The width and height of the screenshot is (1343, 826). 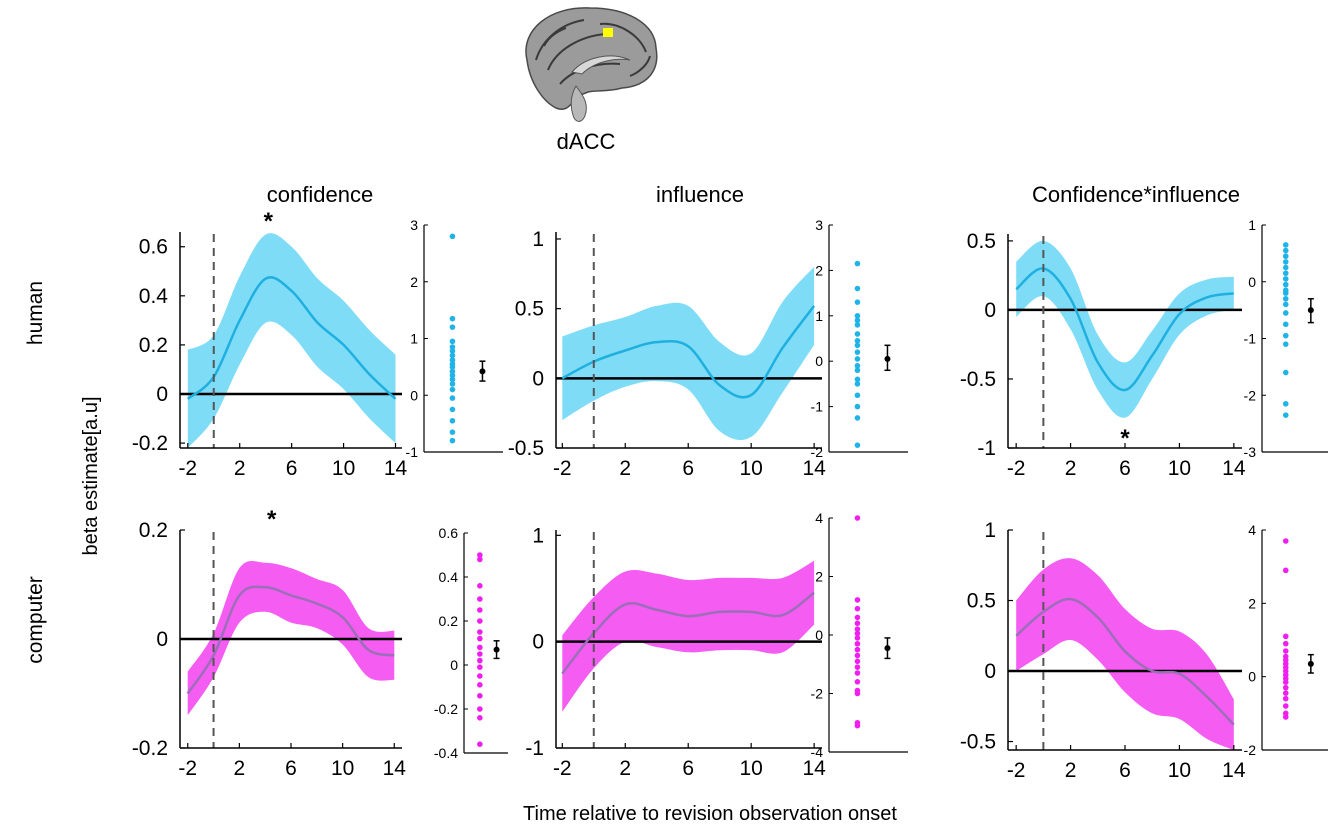 I want to click on y-tick-label: -1, so click(x=534, y=748).